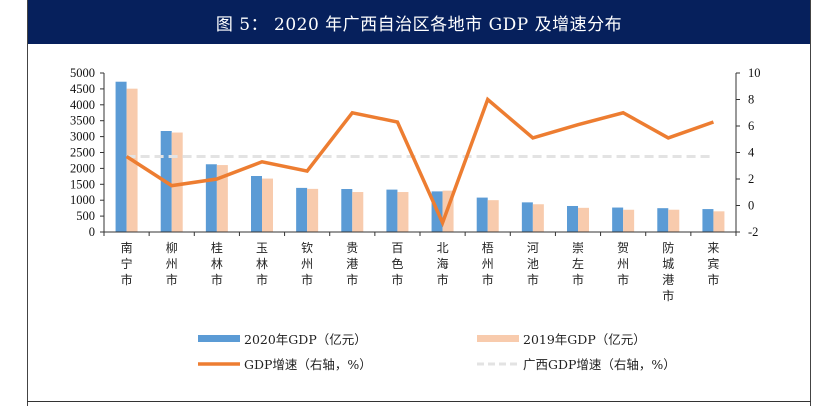  Describe the element at coordinates (754, 73) in the screenshot. I see `right-axis-tick-label: 10` at that location.